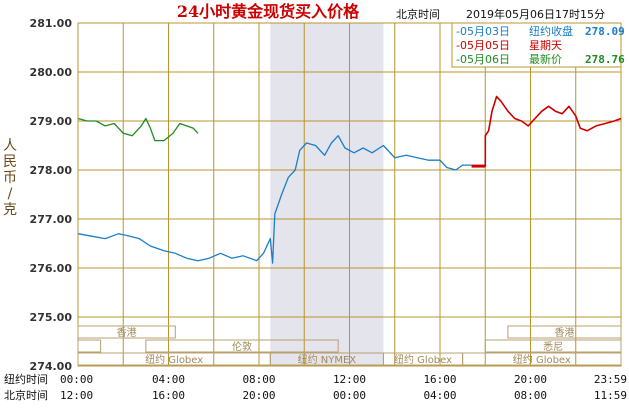  I want to click on legend-date: -05月06日, so click(483, 59).